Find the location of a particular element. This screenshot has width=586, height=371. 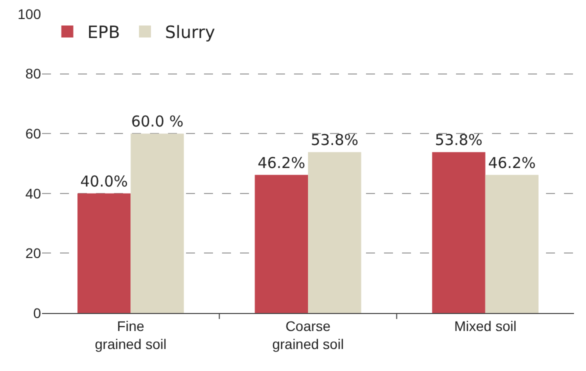

data-label: 40.0% is located at coordinates (104, 181).